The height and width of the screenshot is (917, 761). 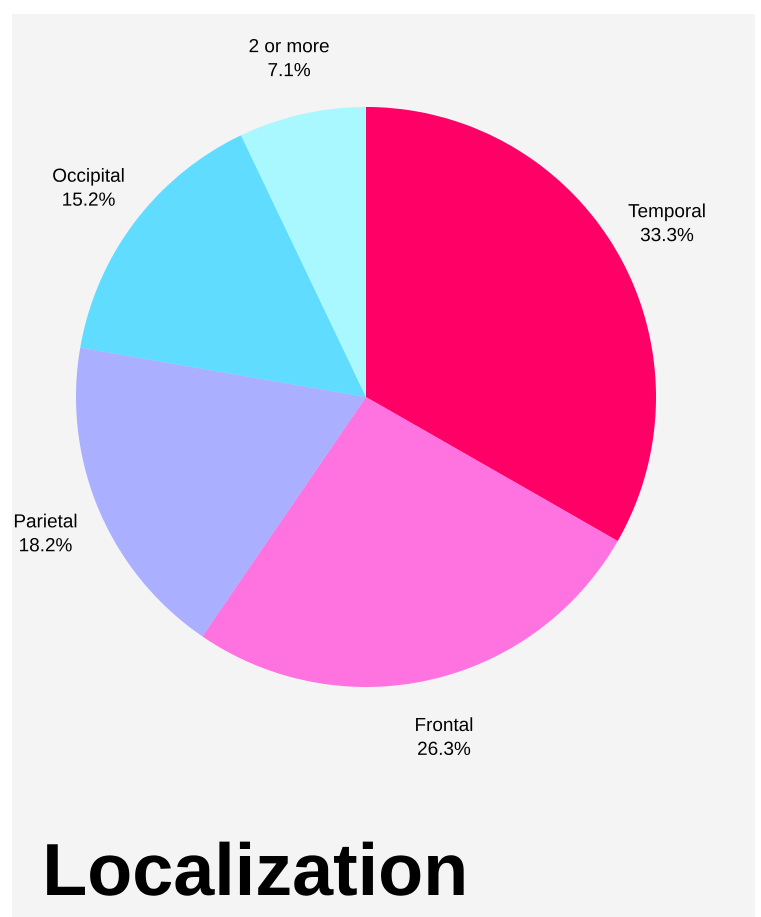 I want to click on text: Localization, so click(x=255, y=869).